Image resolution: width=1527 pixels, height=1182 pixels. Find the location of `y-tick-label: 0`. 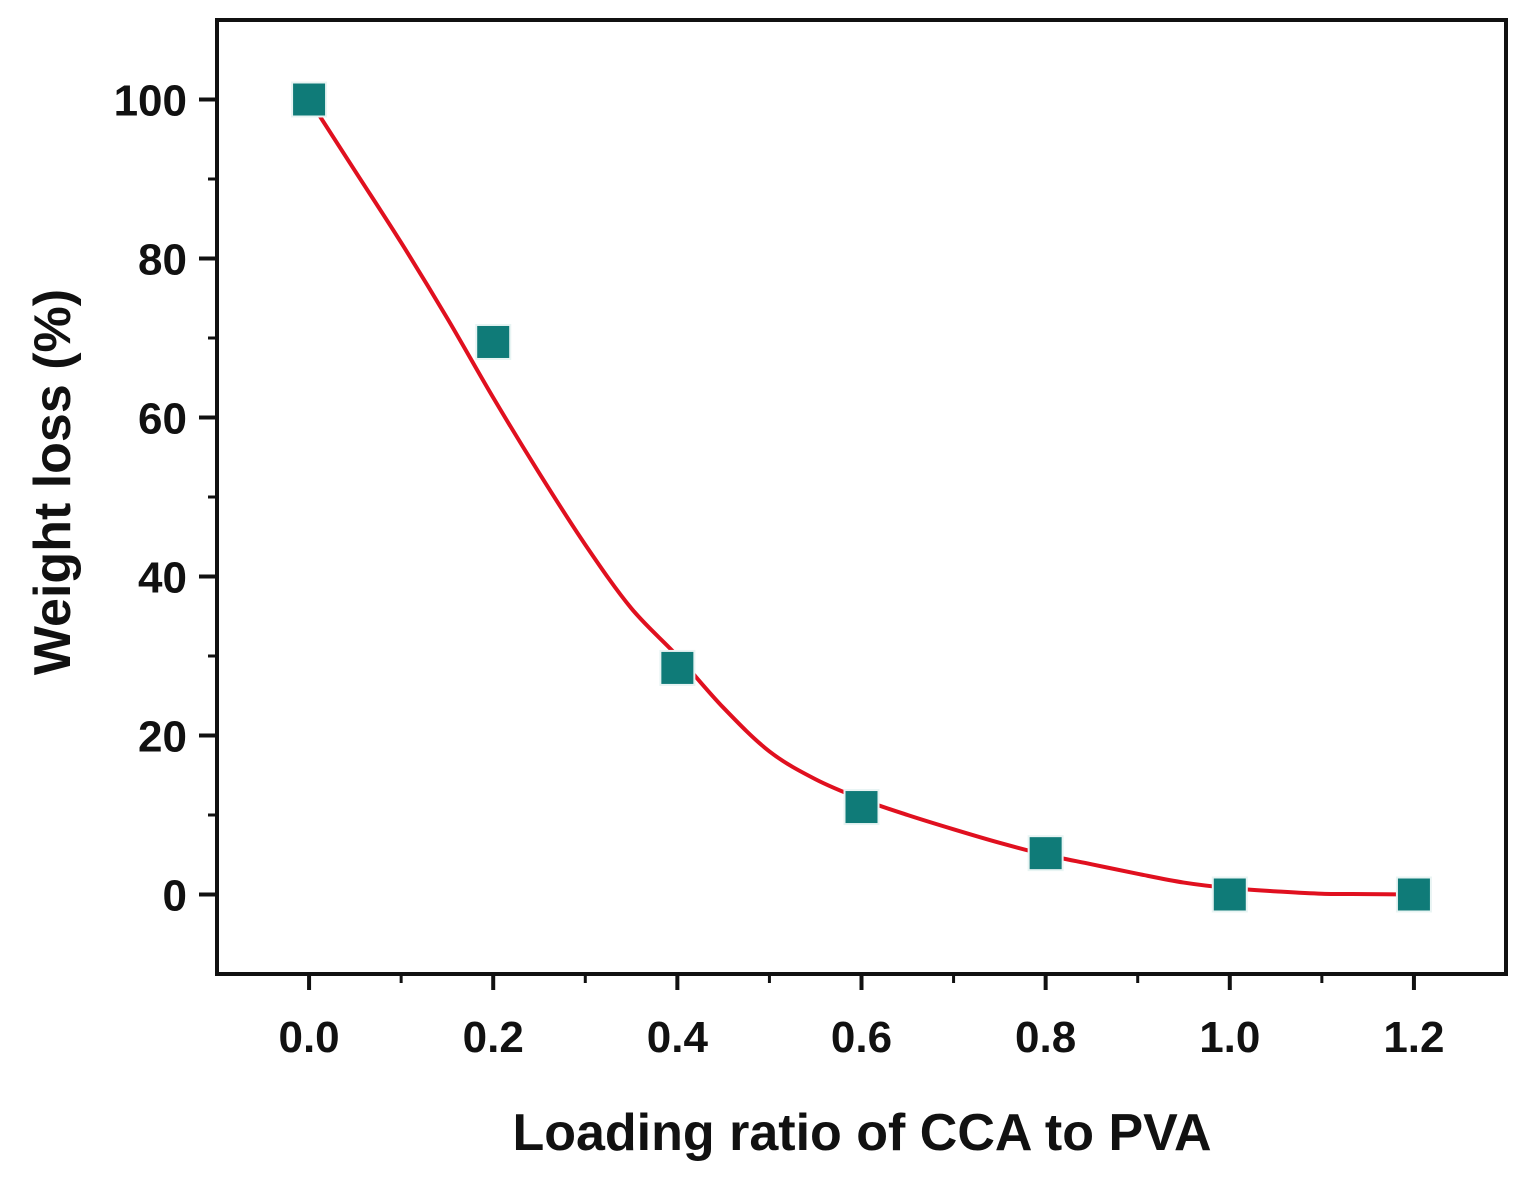

y-tick-label: 0 is located at coordinates (175, 896).